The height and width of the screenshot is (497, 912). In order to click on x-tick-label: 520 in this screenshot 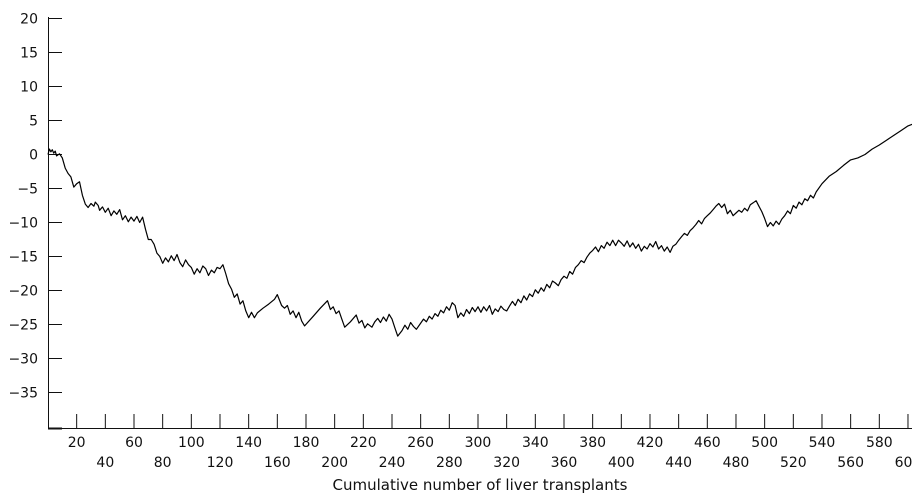, I will do `click(793, 463)`.